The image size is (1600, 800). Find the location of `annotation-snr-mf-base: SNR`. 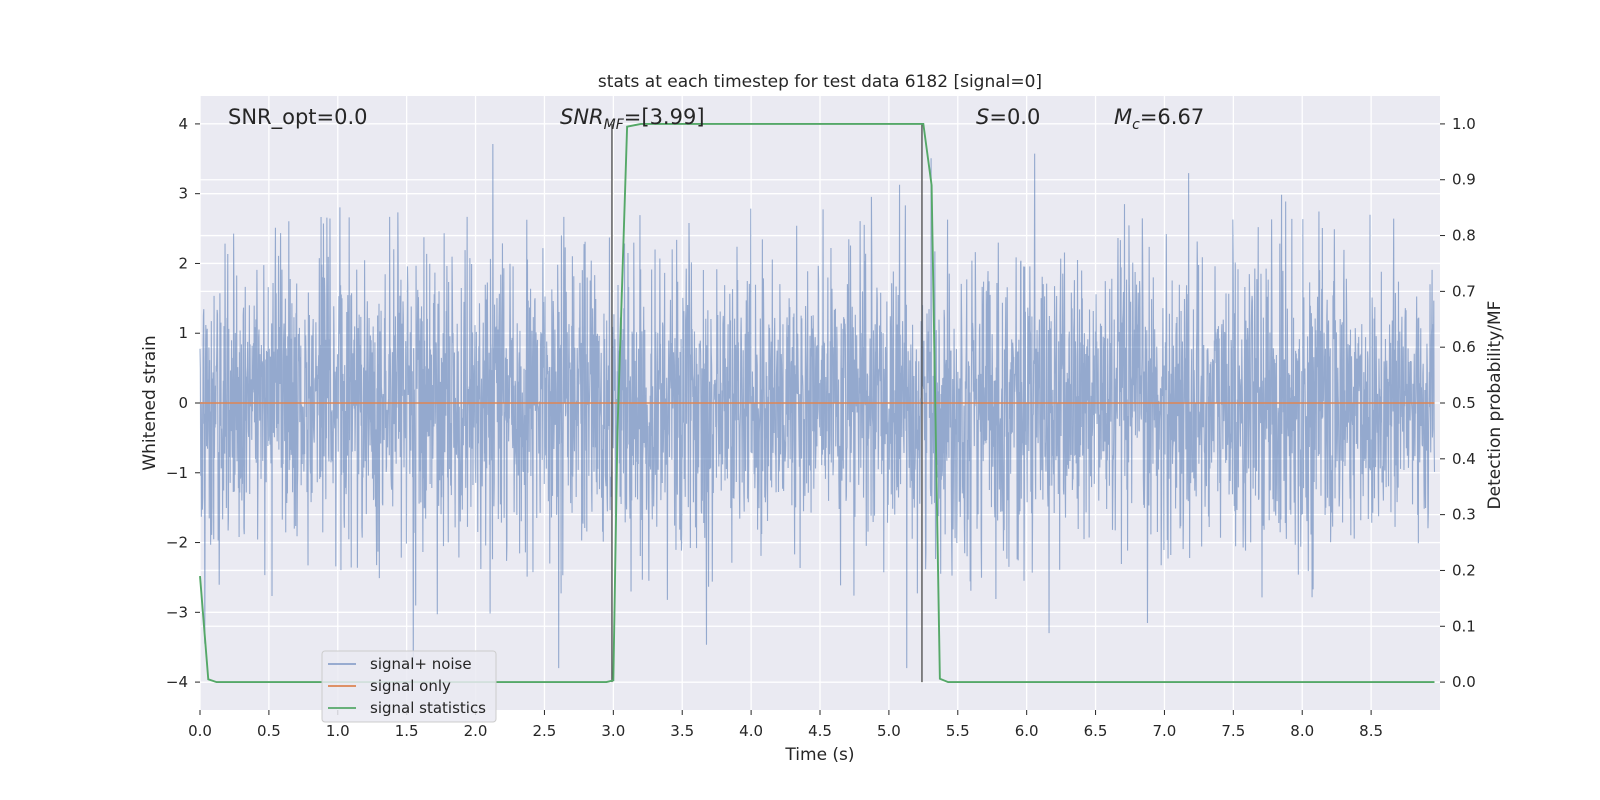

annotation-snr-mf-base: SNR is located at coordinates (582, 117).